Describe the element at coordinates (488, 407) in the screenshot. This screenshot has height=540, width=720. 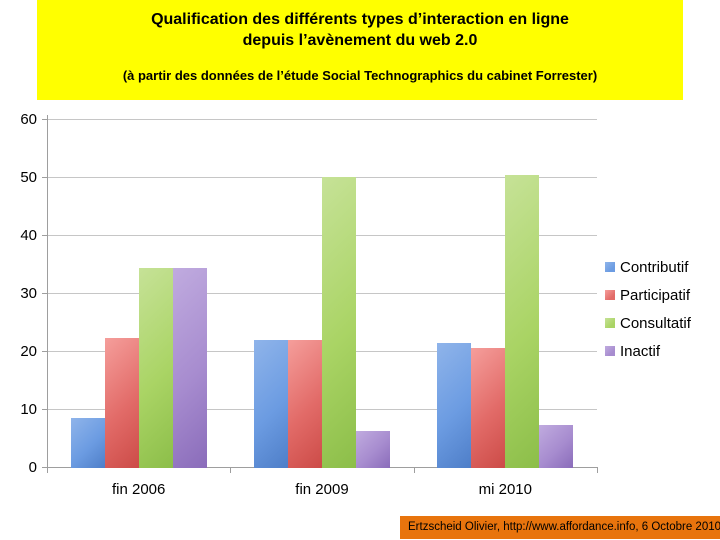
I see `bar-participatif-mi-2010` at that location.